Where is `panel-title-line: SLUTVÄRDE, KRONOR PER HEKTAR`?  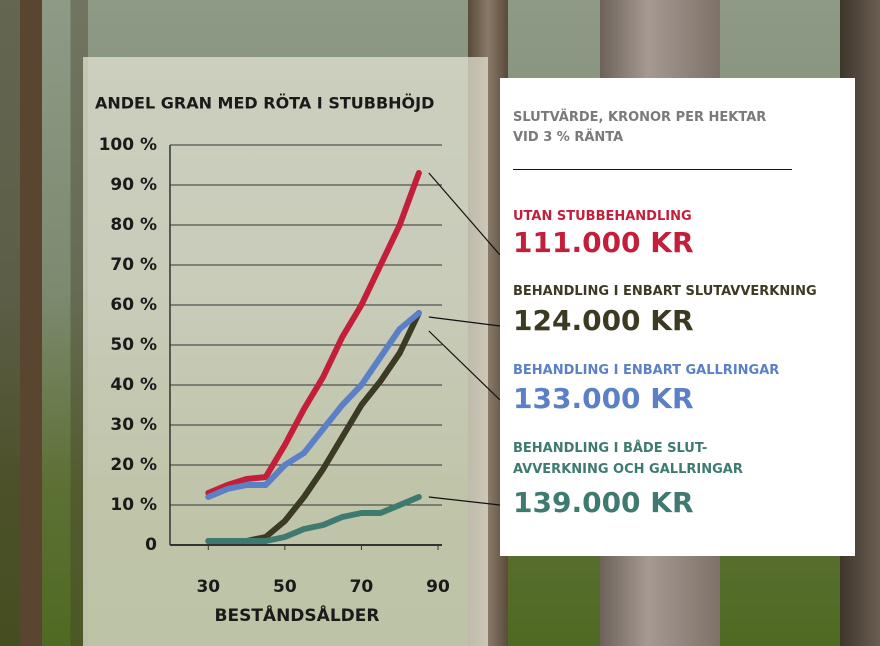
panel-title-line: SLUTVÄRDE, KRONOR PER HEKTAR is located at coordinates (640, 117).